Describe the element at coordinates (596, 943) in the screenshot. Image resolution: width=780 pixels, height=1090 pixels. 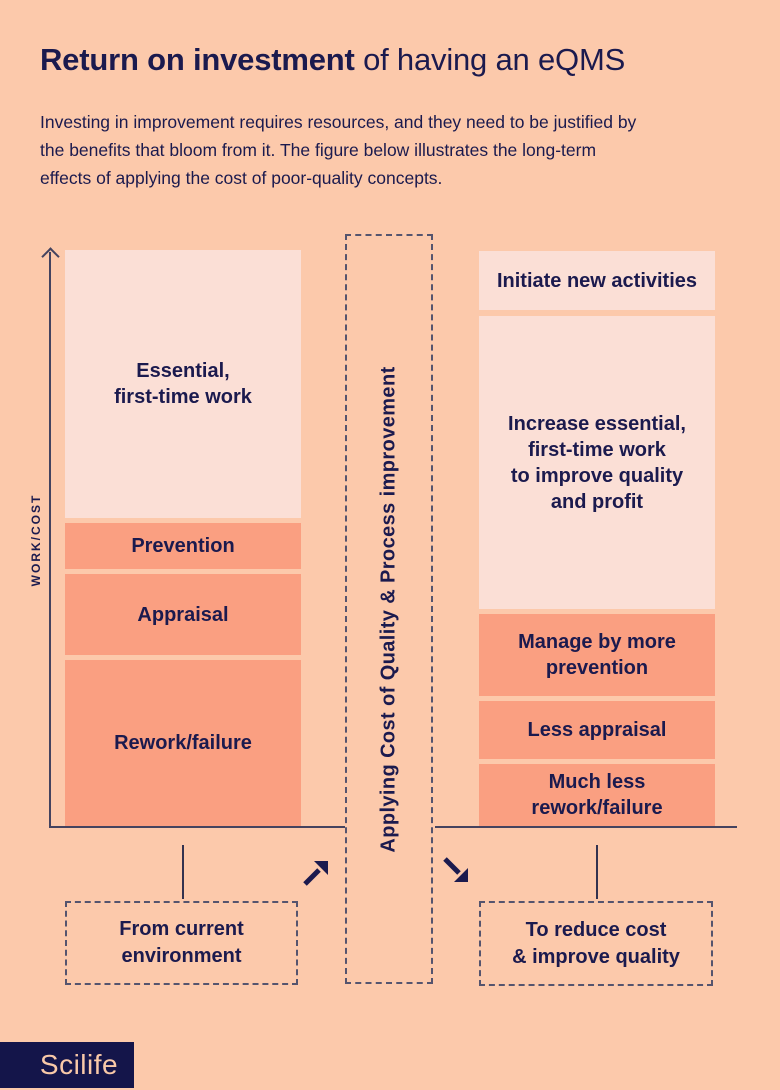
I see `to-reduce-cost-box: To reduce cost & improve quality` at that location.